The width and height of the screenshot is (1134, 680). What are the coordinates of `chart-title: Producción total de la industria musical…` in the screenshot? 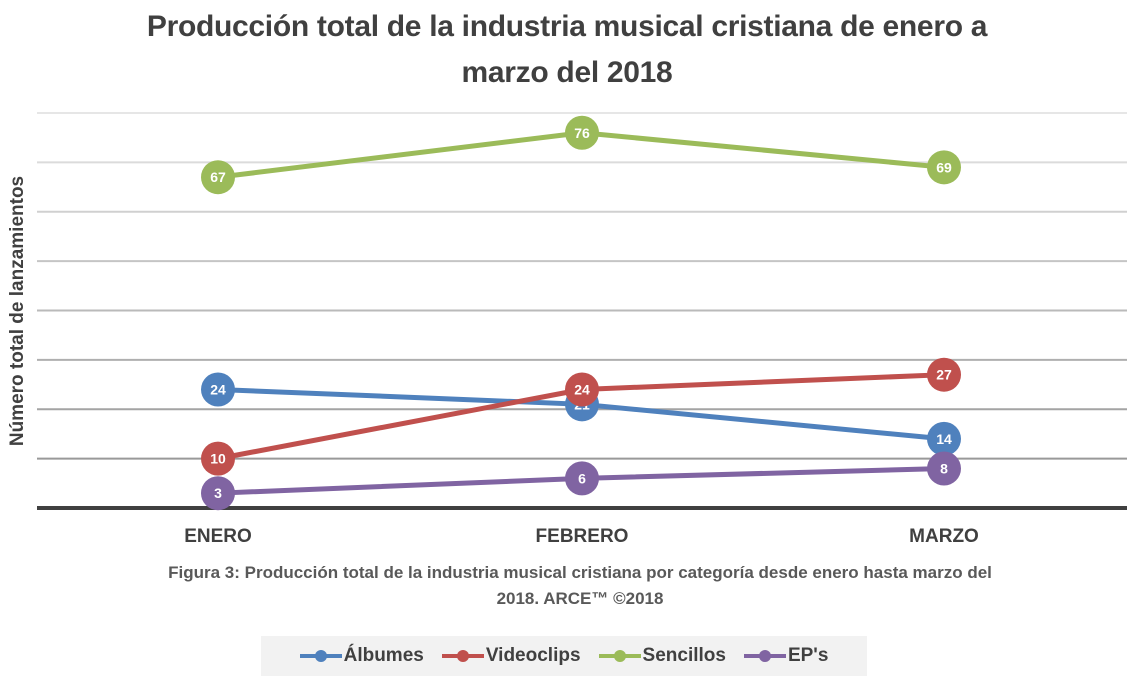 It's located at (567, 50).